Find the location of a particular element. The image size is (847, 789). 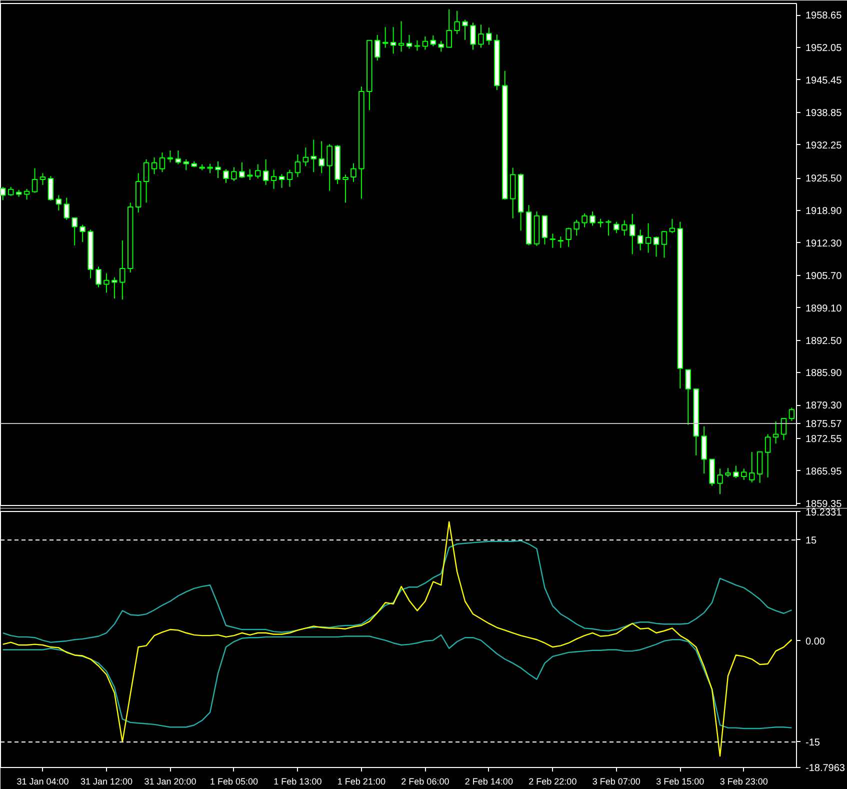

y-tick-label: -18.7963 is located at coordinates (826, 768).